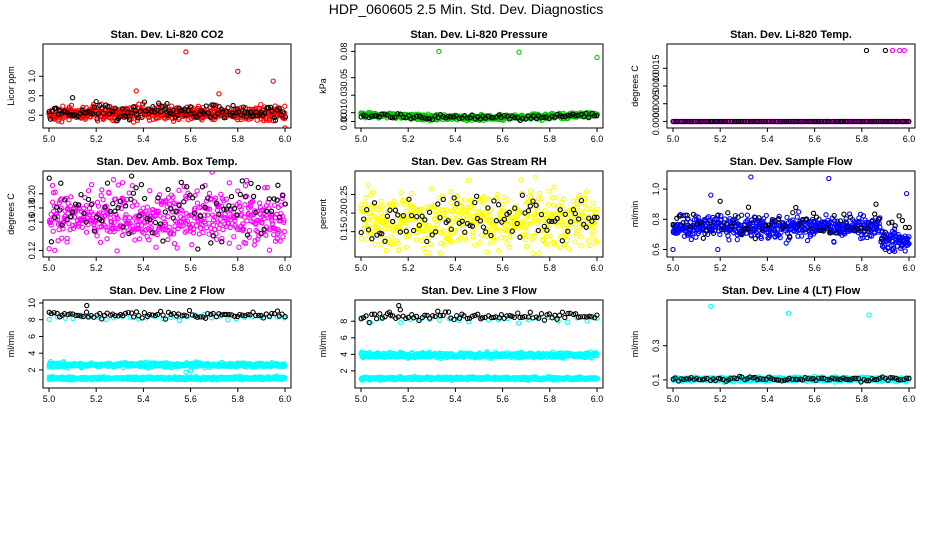 The height and width of the screenshot is (540, 936). What do you see at coordinates (656, 249) in the screenshot?
I see `y-tick-label: 0.6` at bounding box center [656, 249].